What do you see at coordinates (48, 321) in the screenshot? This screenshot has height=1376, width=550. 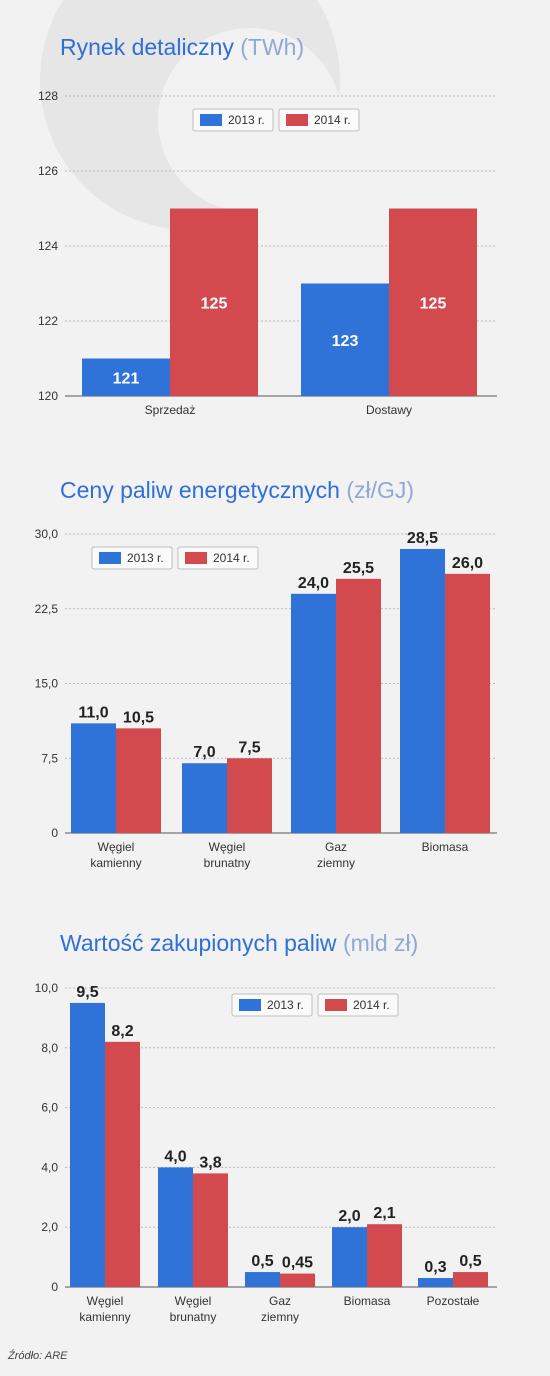 I see `y-tick-label: 122` at bounding box center [48, 321].